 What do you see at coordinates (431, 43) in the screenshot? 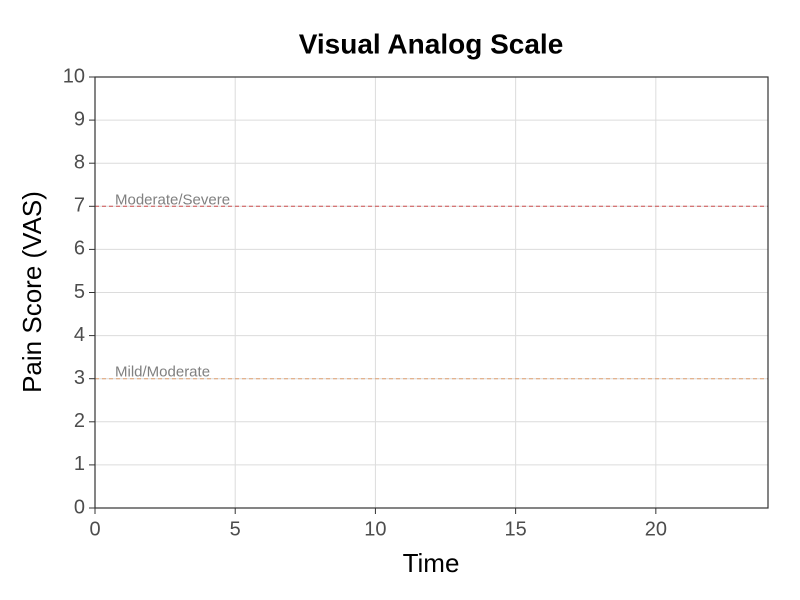
I see `chart-title: Visual Analog Scale` at bounding box center [431, 43].